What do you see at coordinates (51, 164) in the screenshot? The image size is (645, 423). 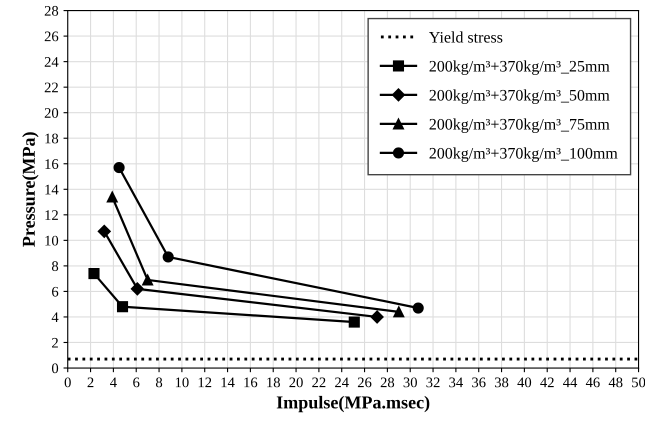 I see `y-tick-label: 16` at bounding box center [51, 164].